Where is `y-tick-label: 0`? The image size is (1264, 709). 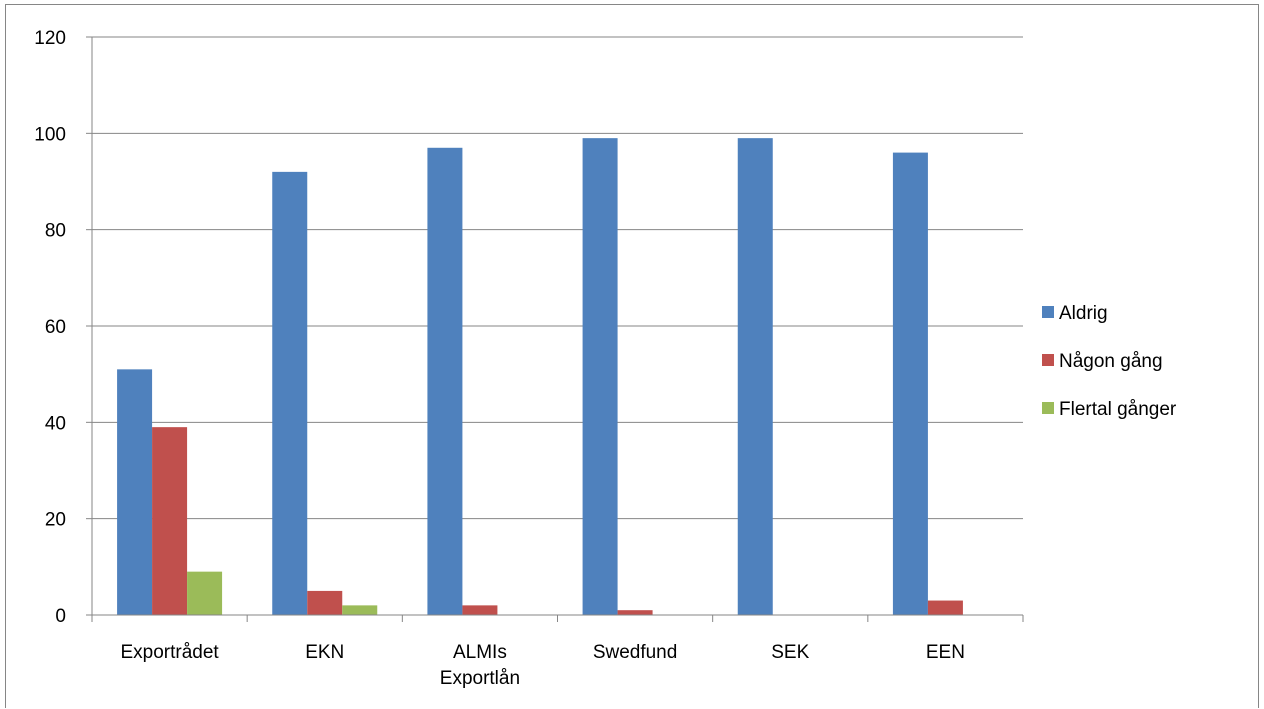
y-tick-label: 0 is located at coordinates (60, 616).